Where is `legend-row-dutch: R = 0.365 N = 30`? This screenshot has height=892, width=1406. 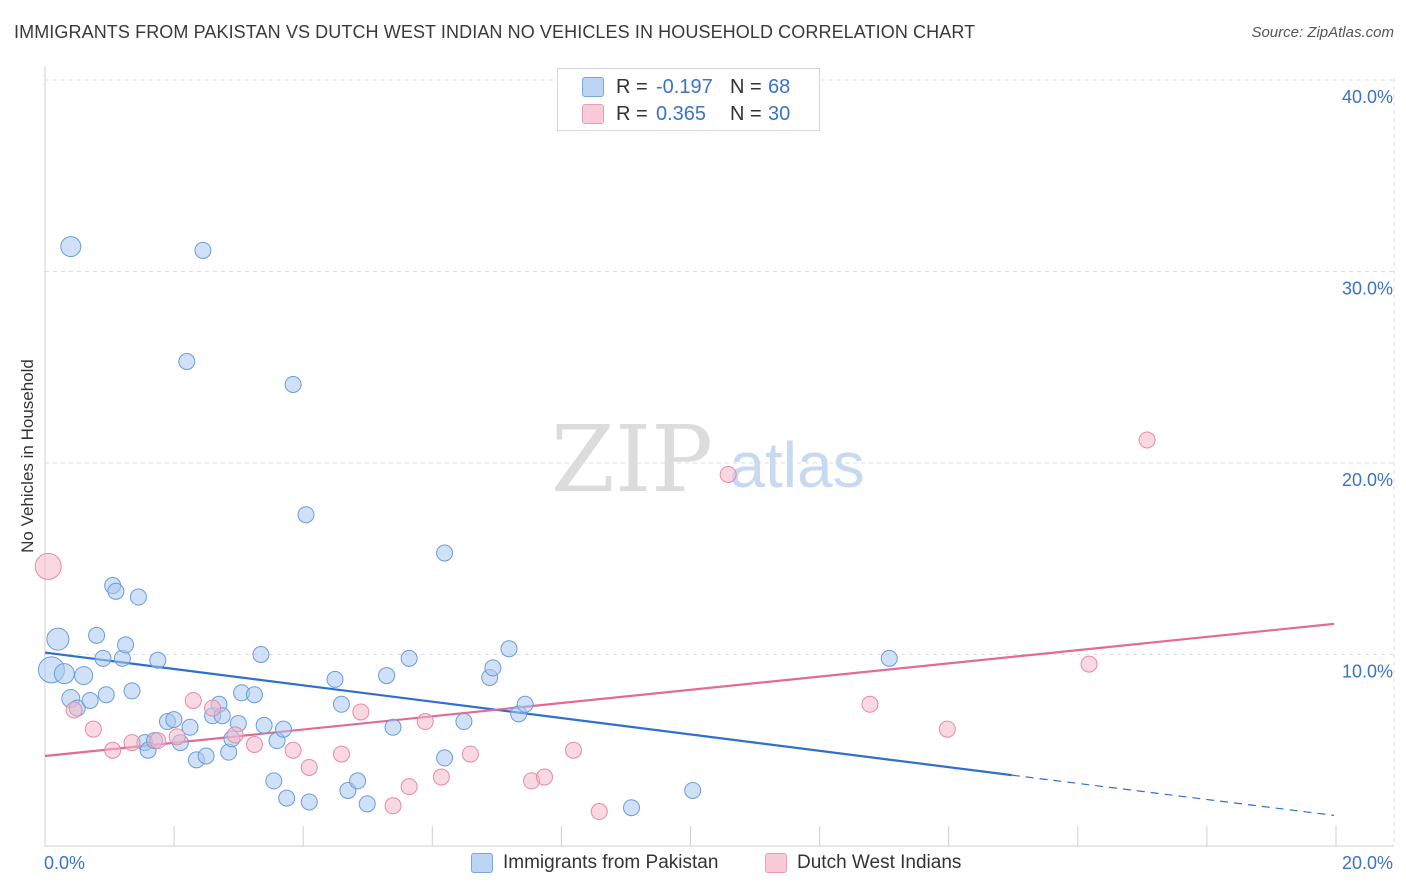 legend-row-dutch: R = 0.365 N = 30 is located at coordinates (686, 114).